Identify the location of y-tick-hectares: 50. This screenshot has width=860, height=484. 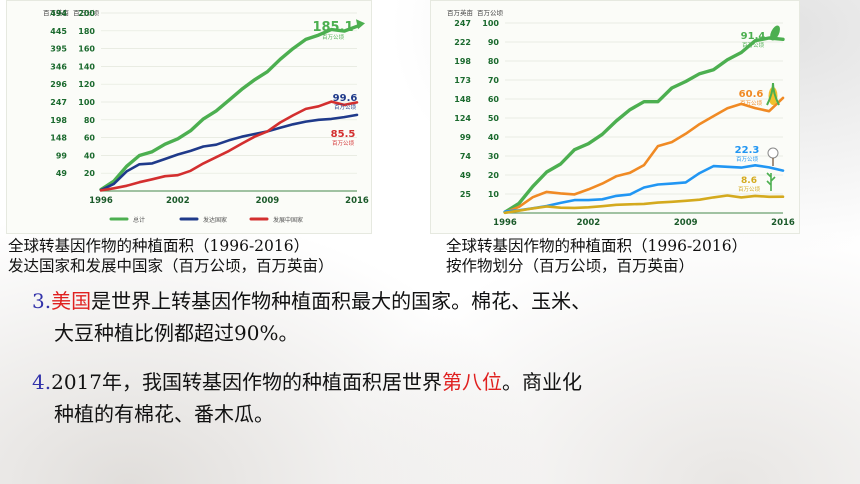
(494, 118).